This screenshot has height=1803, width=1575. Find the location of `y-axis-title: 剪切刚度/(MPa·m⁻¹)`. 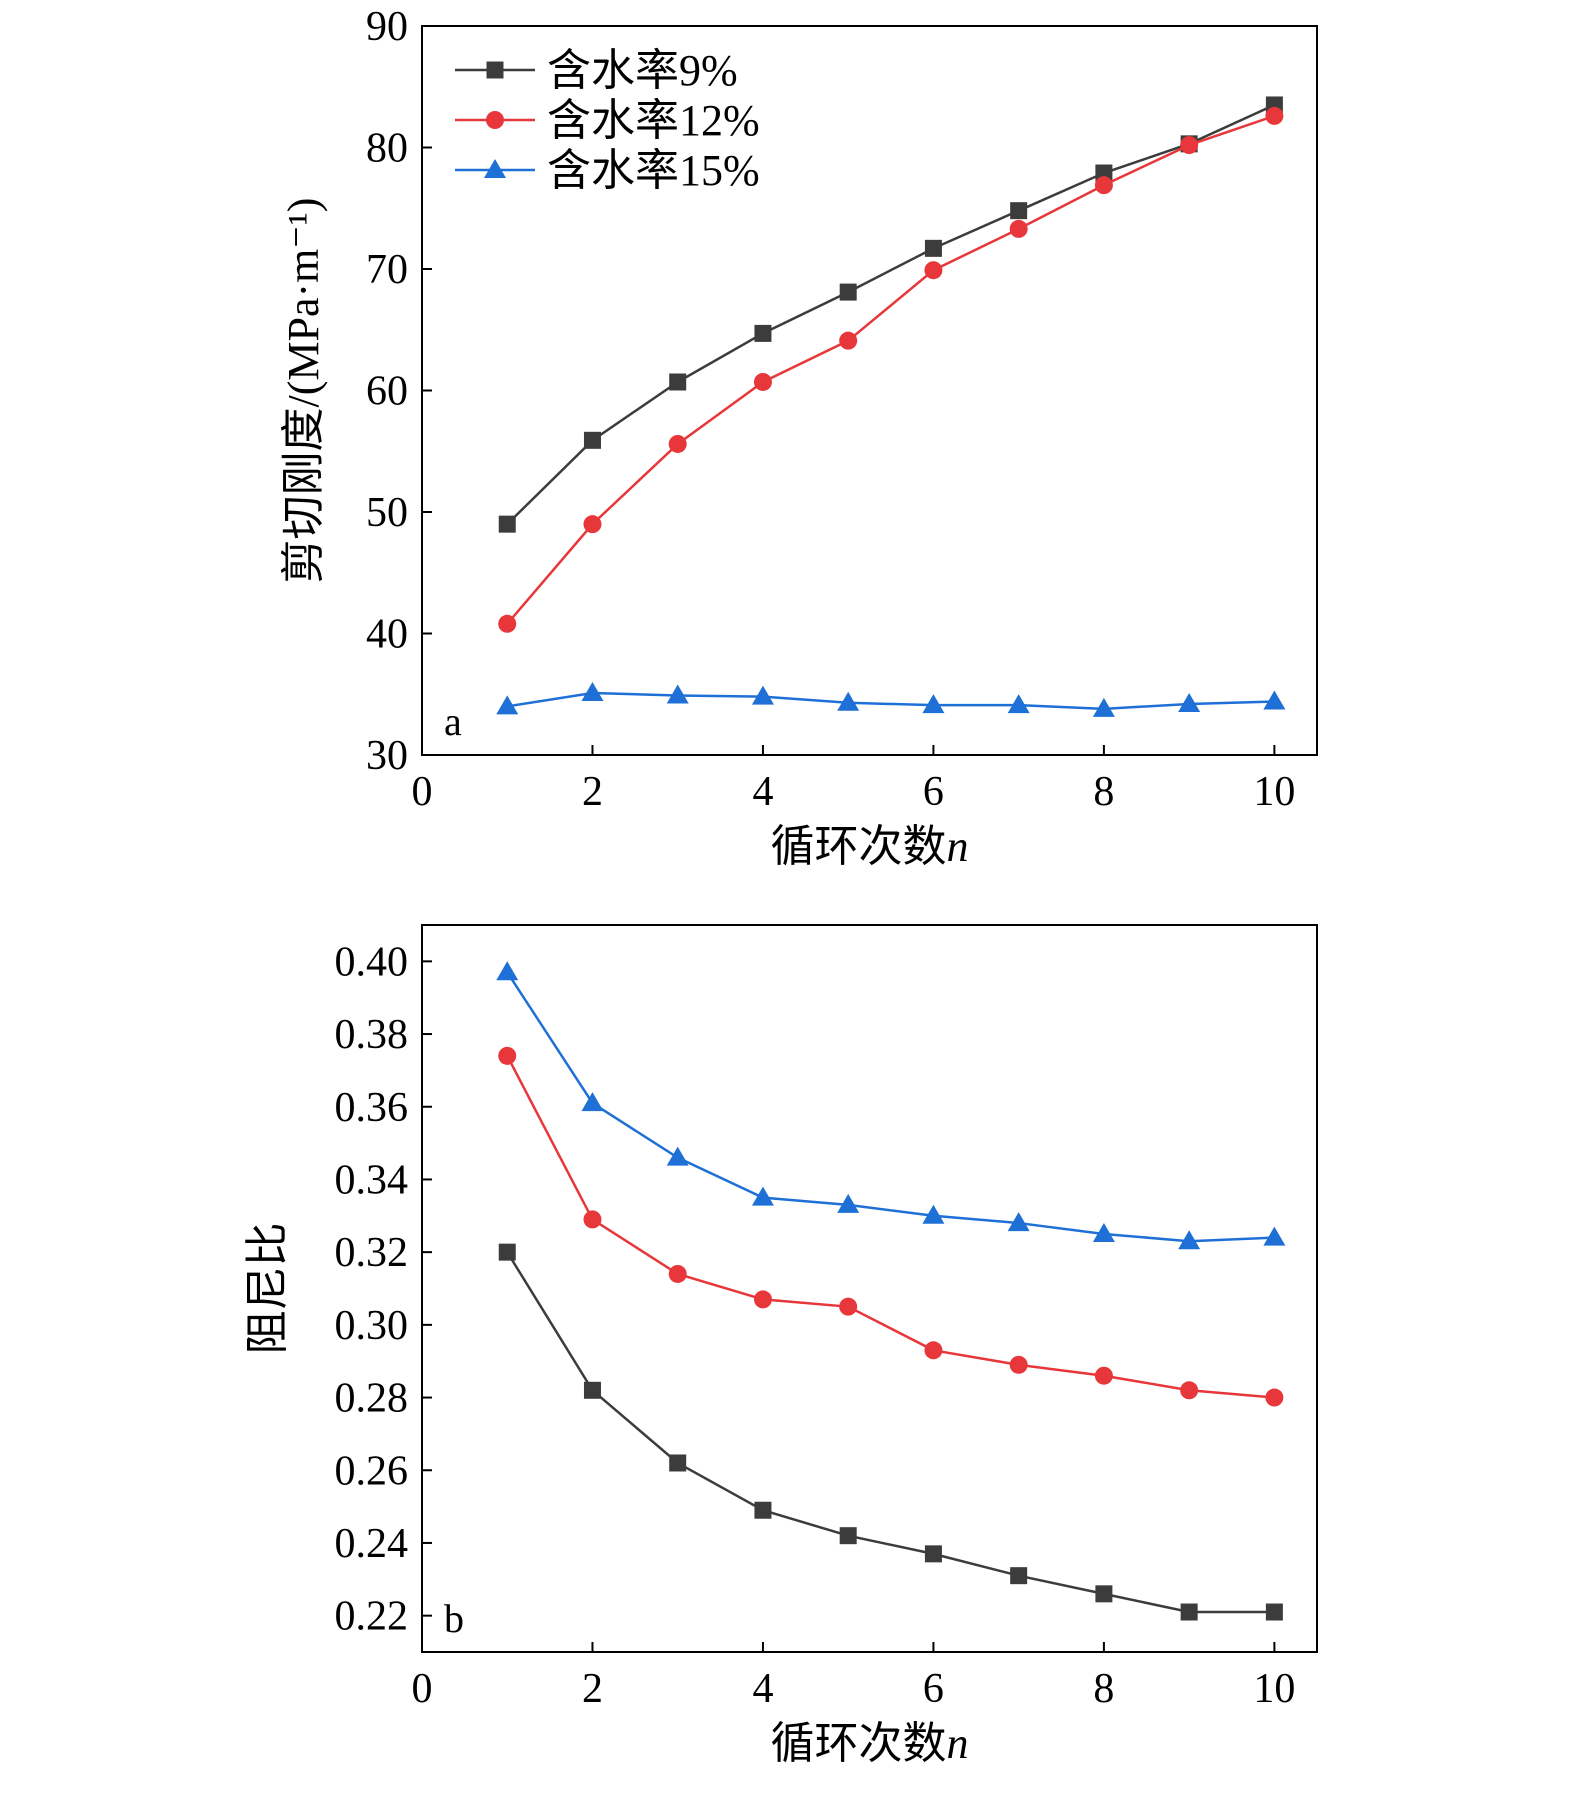

y-axis-title: 剪切刚度/(MPa·m⁻¹) is located at coordinates (303, 391).